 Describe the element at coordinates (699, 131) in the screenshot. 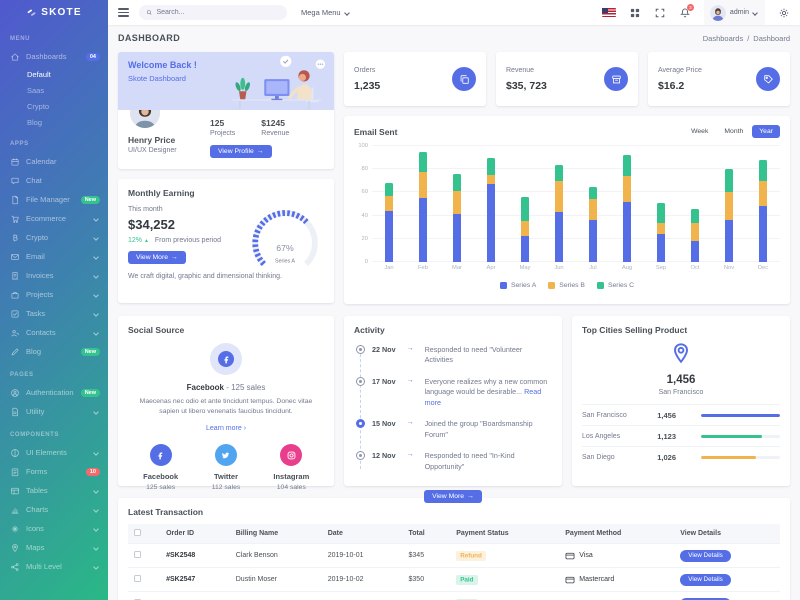

I see `tab-week: Week` at that location.